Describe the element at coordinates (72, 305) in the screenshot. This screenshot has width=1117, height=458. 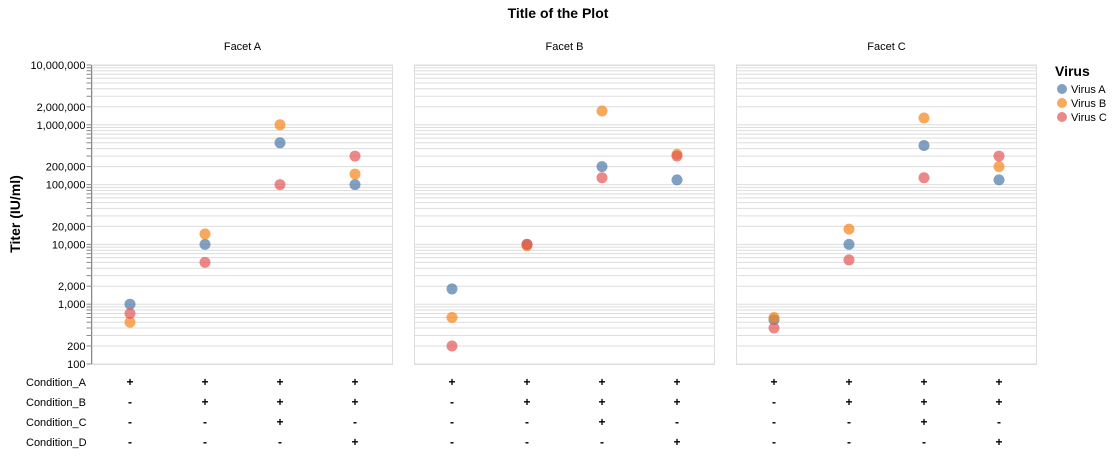
I see `y-tick-label: 1,000` at that location.